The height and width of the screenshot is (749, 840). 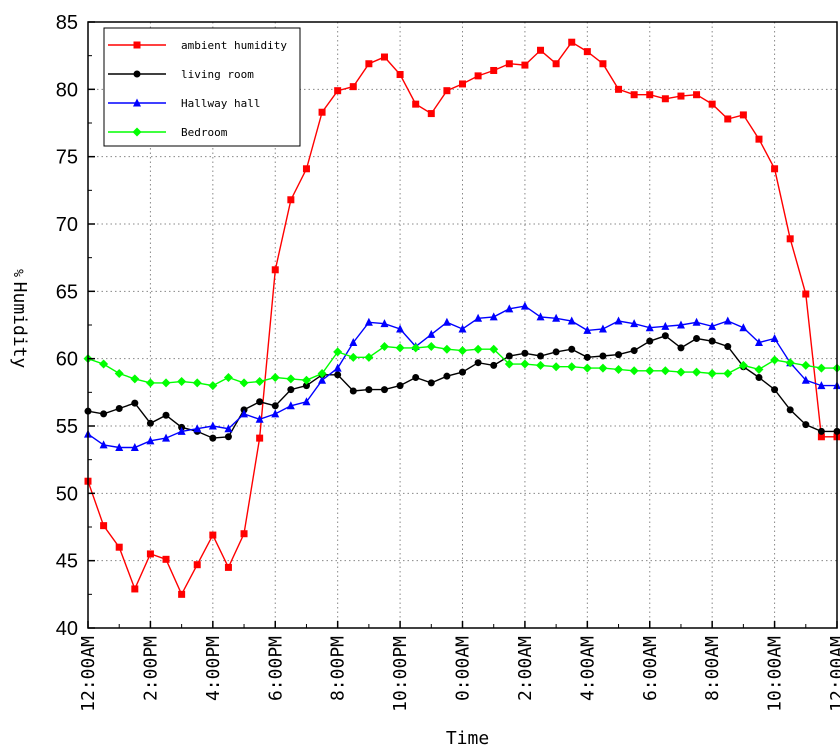 I want to click on y-tick-label: 85, so click(x=67, y=23).